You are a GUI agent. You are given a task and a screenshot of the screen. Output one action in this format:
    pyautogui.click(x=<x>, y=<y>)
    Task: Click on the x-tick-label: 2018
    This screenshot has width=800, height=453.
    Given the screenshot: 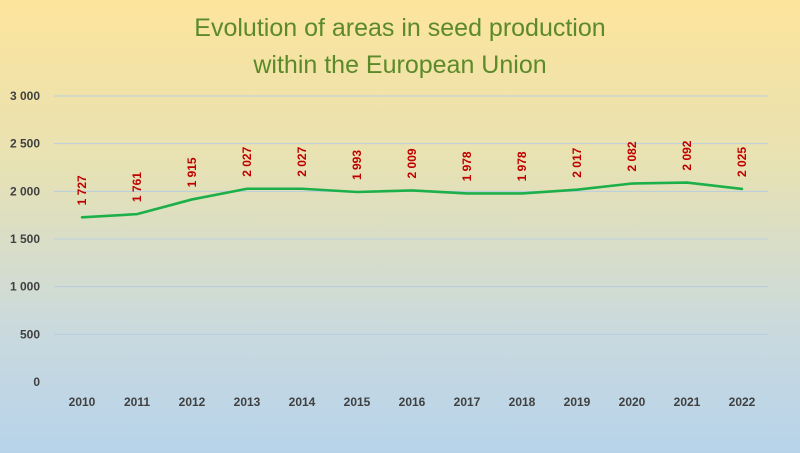 What is the action you would take?
    pyautogui.click(x=522, y=402)
    